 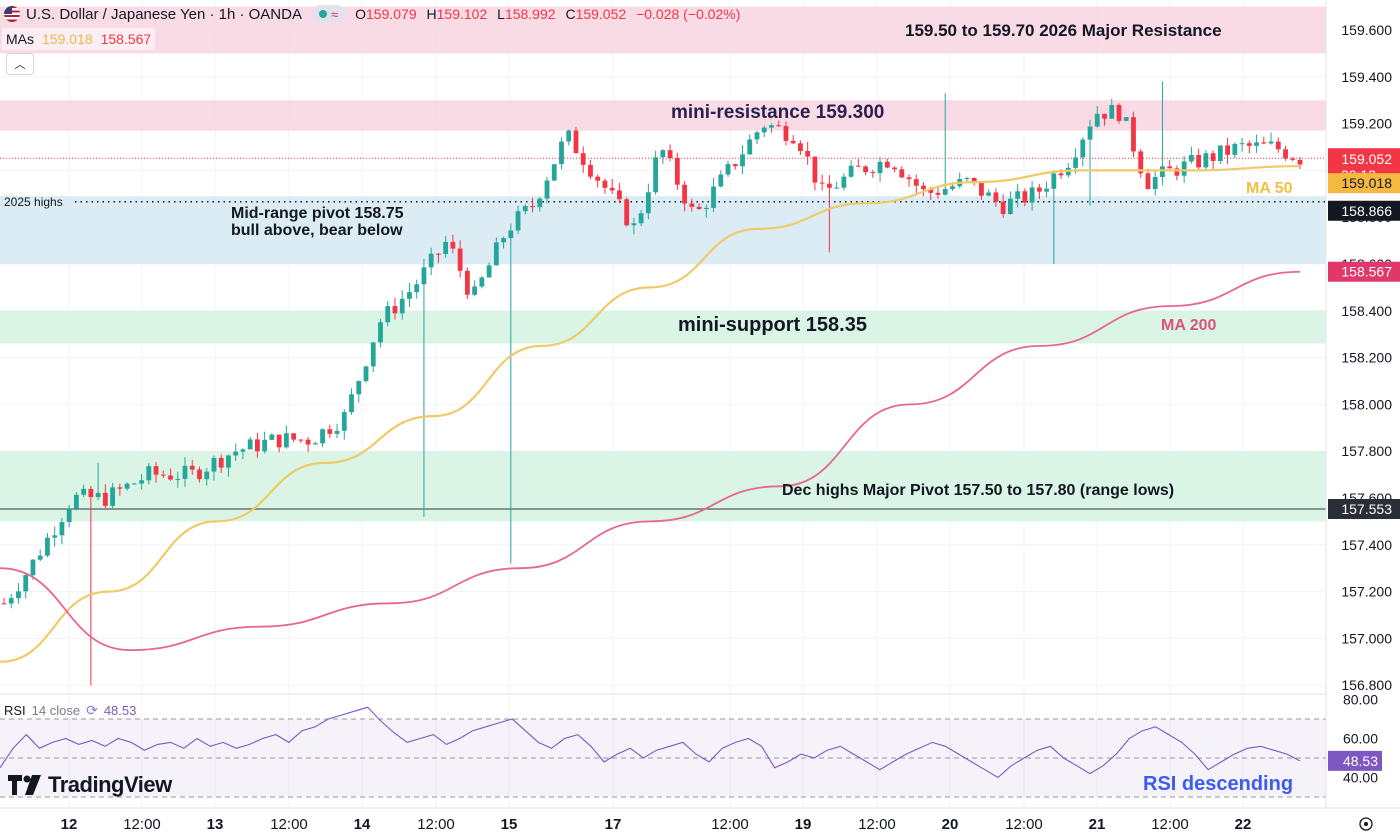 I want to click on price-tick-label: 158.200, so click(x=1366, y=358).